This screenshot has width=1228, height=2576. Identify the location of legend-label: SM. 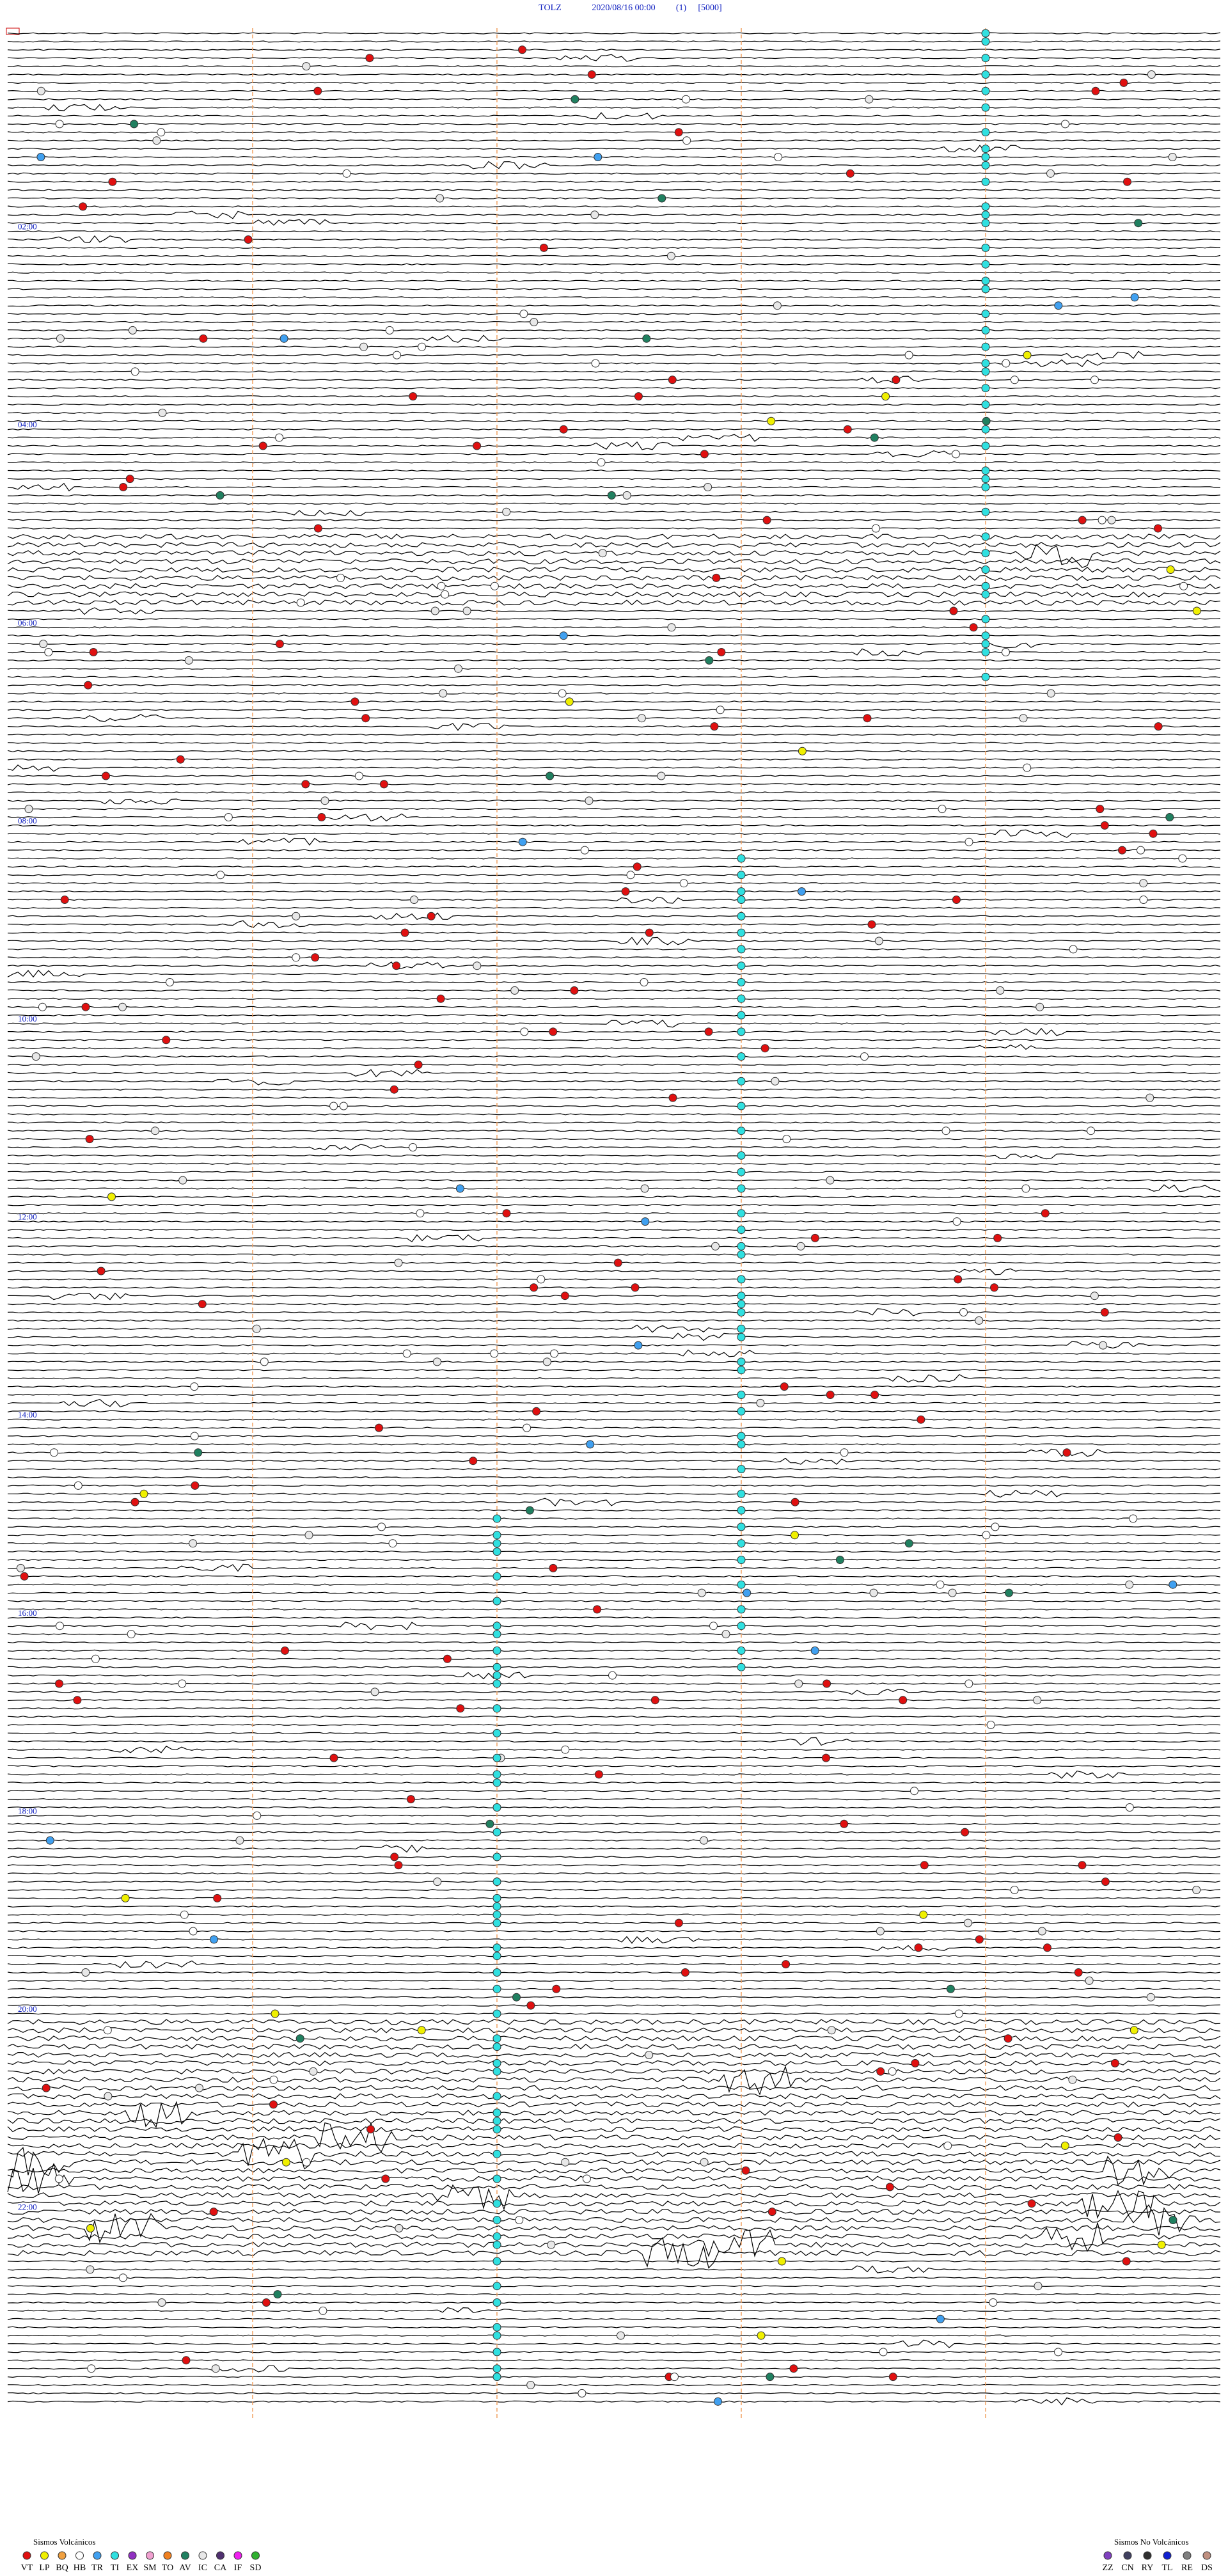
(150, 2568).